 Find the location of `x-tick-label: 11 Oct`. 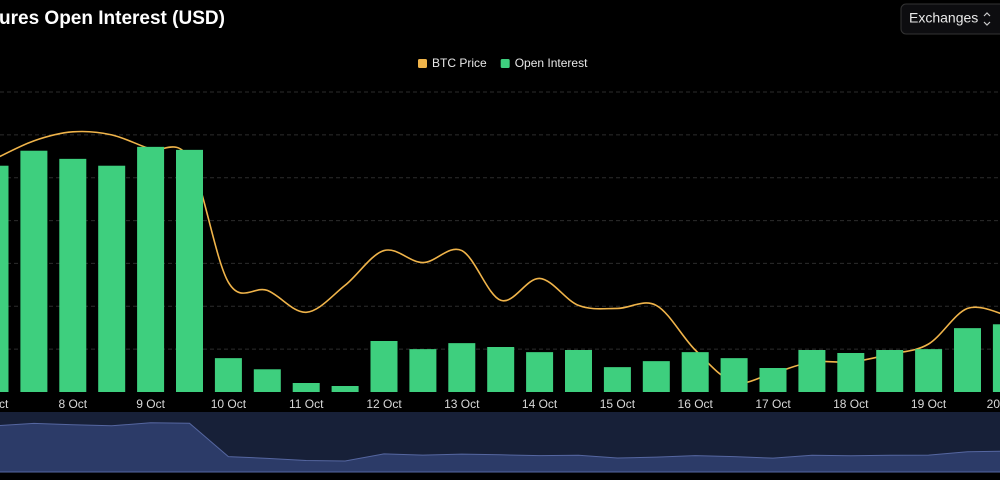

x-tick-label: 11 Oct is located at coordinates (306, 404).